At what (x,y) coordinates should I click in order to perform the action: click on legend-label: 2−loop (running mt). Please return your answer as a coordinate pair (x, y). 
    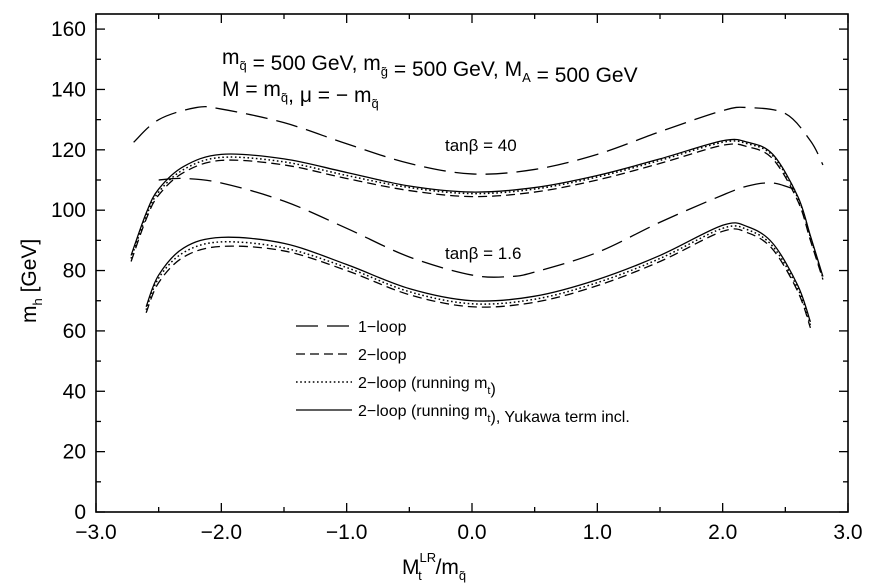
    Looking at the image, I should click on (427, 386).